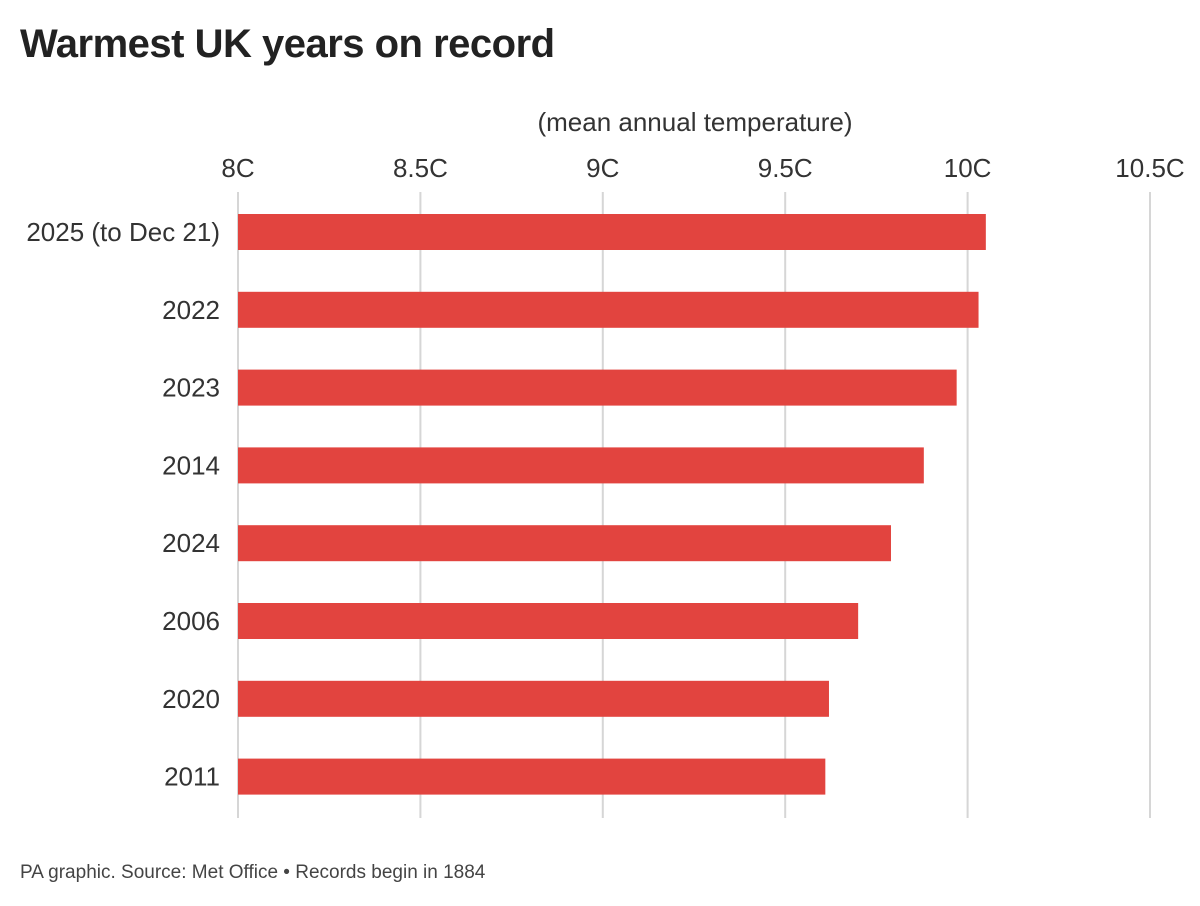  I want to click on chart-title: Warmest UK years on record, so click(287, 44).